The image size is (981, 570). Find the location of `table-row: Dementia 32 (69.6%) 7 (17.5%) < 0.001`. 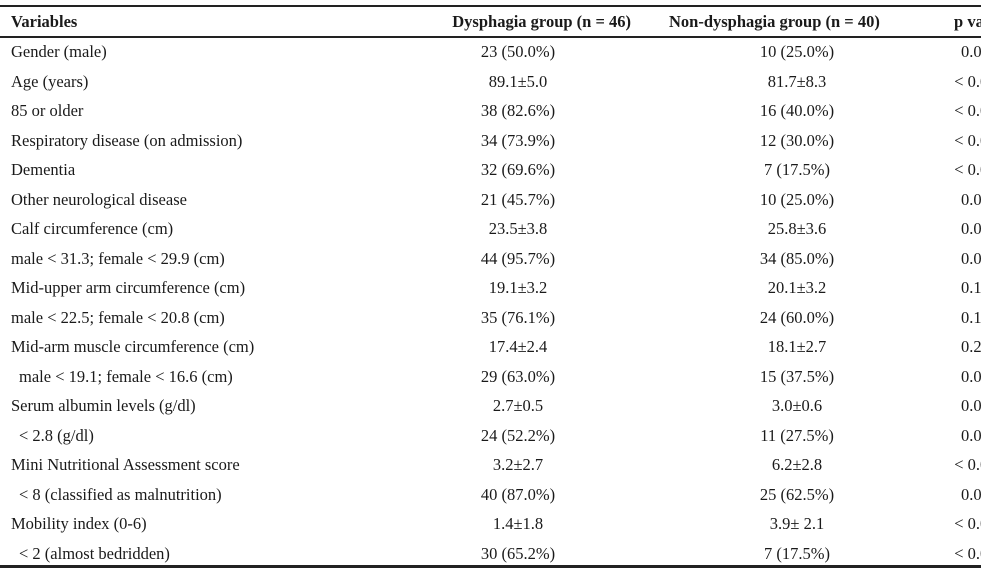

table-row: Dementia 32 (69.6%) 7 (17.5%) < 0.001 is located at coordinates (490, 171).